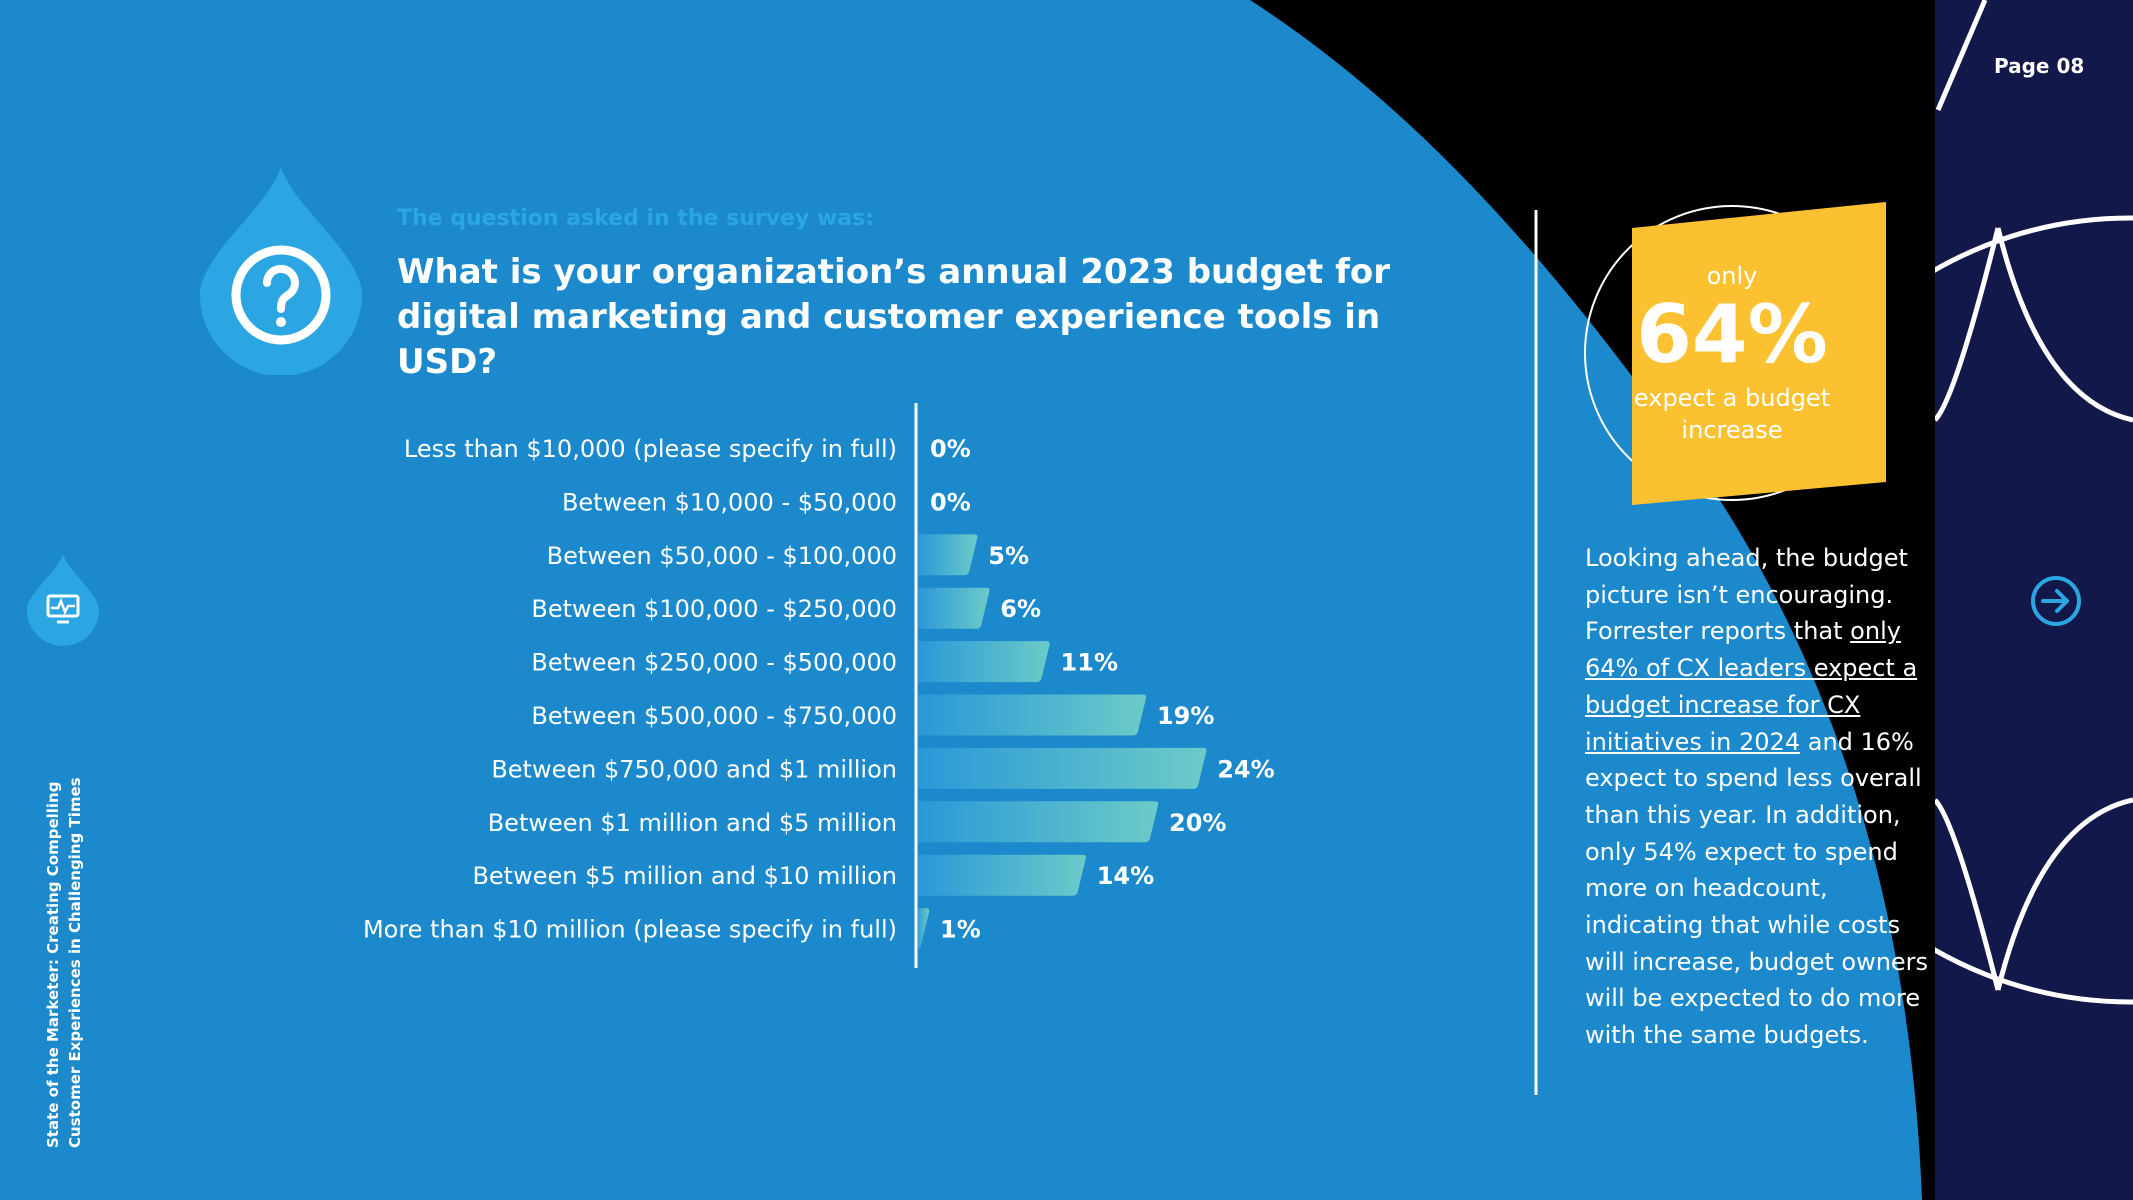 The image size is (2133, 1200). Describe the element at coordinates (694, 769) in the screenshot. I see `category-label: Between $750,000 and $1 million` at that location.